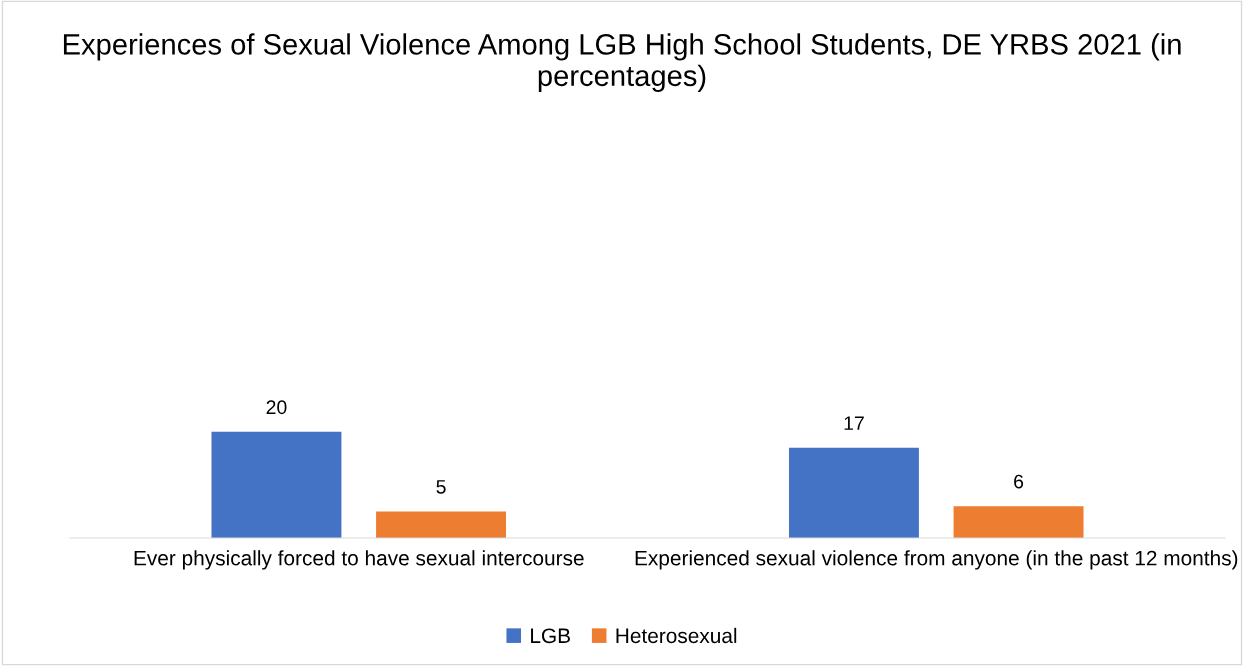 The width and height of the screenshot is (1244, 666). I want to click on x-tick-label: Ever physically forced to have sexual intercourse, so click(359, 560).